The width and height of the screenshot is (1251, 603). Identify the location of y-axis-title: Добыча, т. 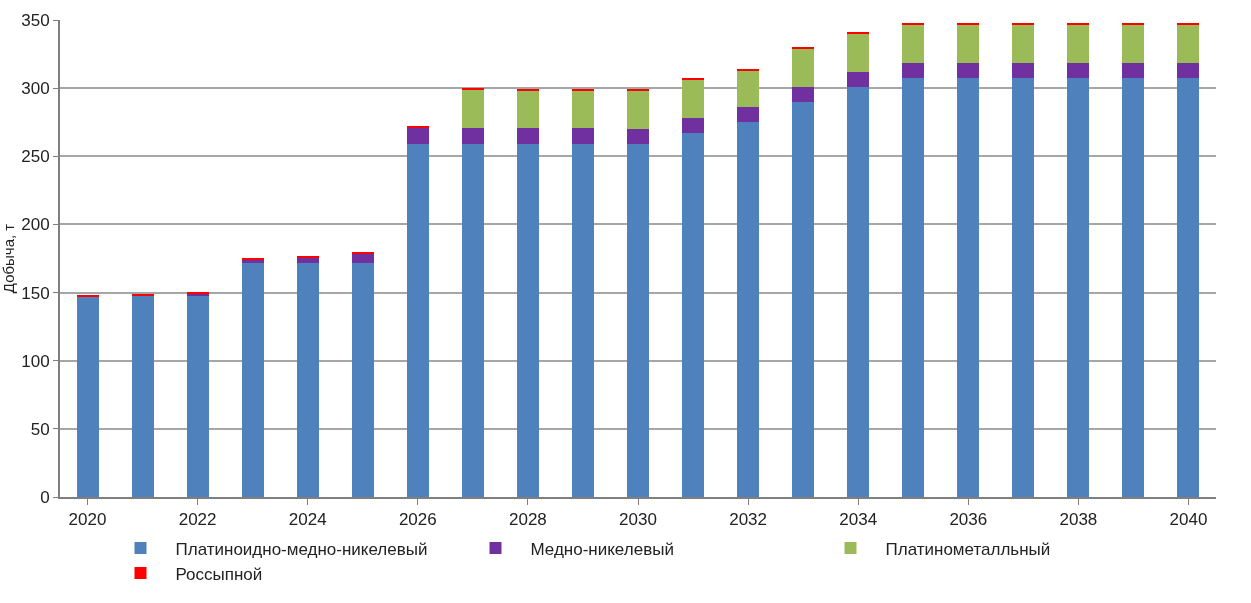
(8, 258).